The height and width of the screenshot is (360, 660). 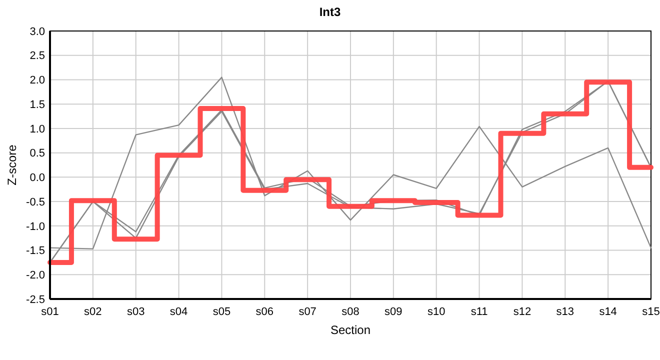 What do you see at coordinates (35, 202) in the screenshot?
I see `y-tick-label: -0.5` at bounding box center [35, 202].